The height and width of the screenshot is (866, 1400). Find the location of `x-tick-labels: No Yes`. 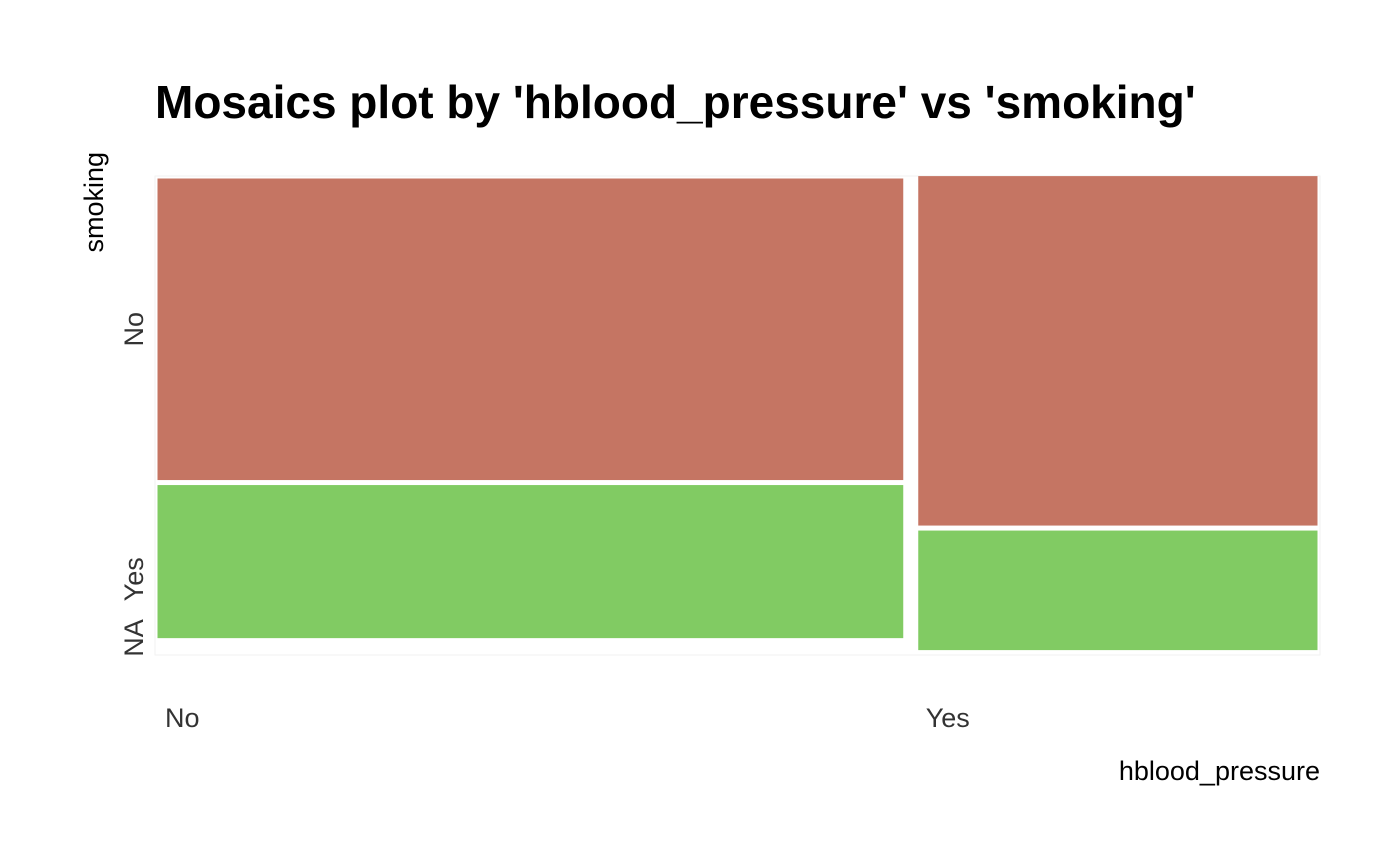

x-tick-labels: No Yes is located at coordinates (567, 718).